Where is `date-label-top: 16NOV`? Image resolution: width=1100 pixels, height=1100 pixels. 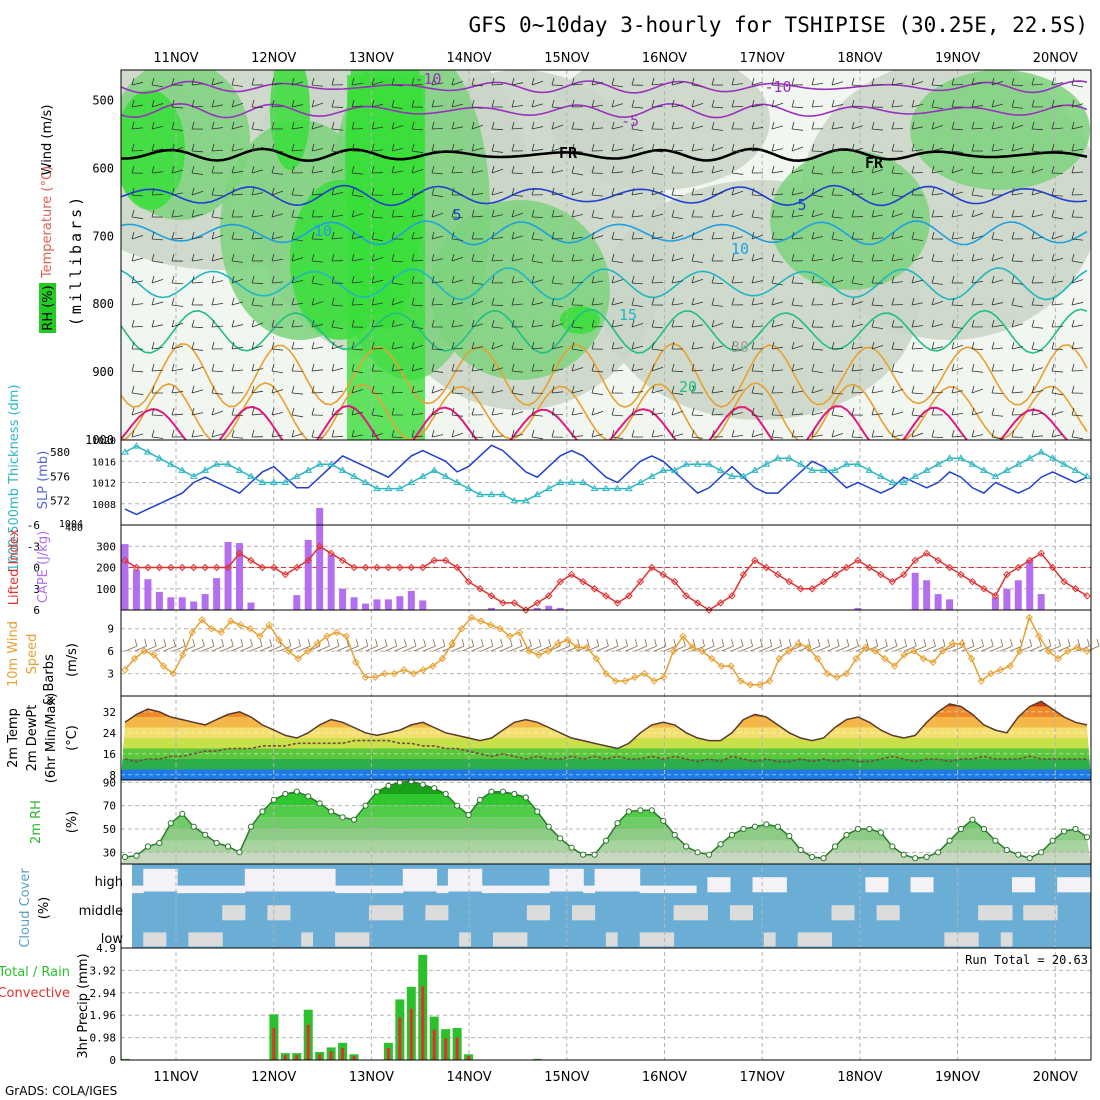 date-label-top: 16NOV is located at coordinates (664, 58).